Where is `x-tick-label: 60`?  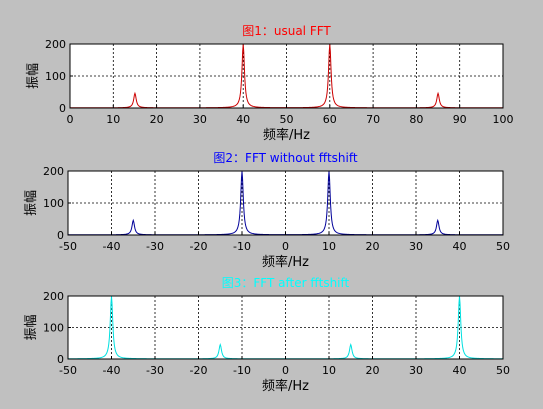
x-tick-label: 60 is located at coordinates (330, 119).